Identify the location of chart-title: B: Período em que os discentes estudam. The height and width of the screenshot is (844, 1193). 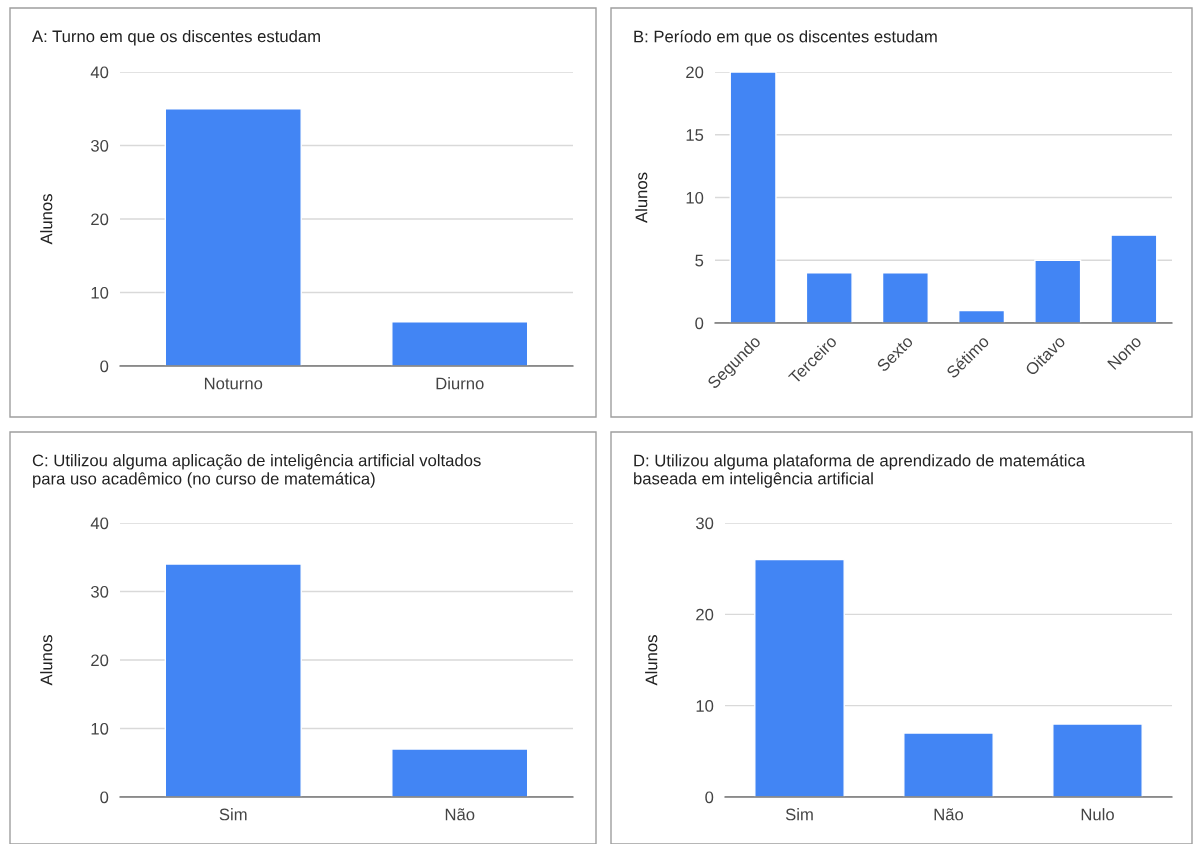
(785, 38).